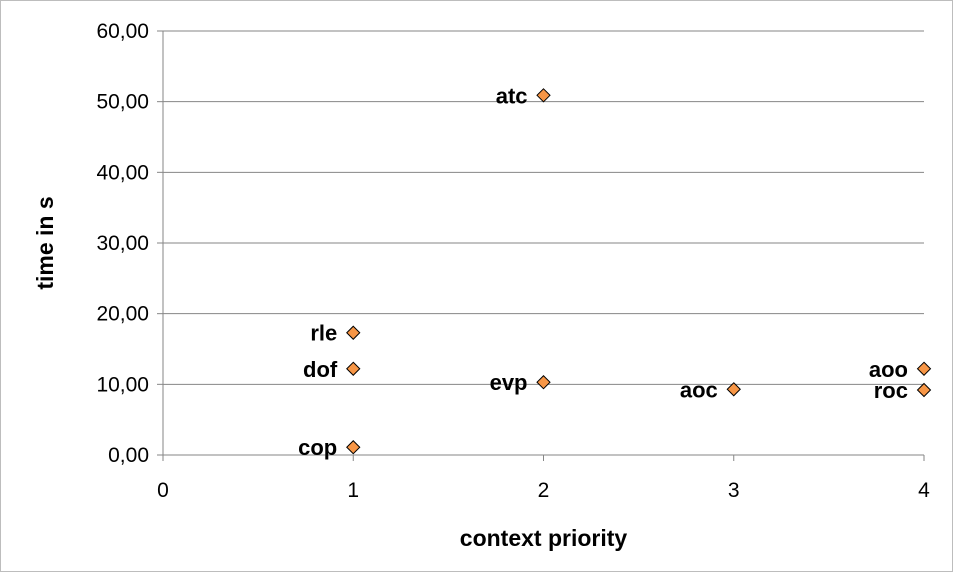 The height and width of the screenshot is (573, 953). I want to click on y-tick-label: 10,00, so click(122, 384).